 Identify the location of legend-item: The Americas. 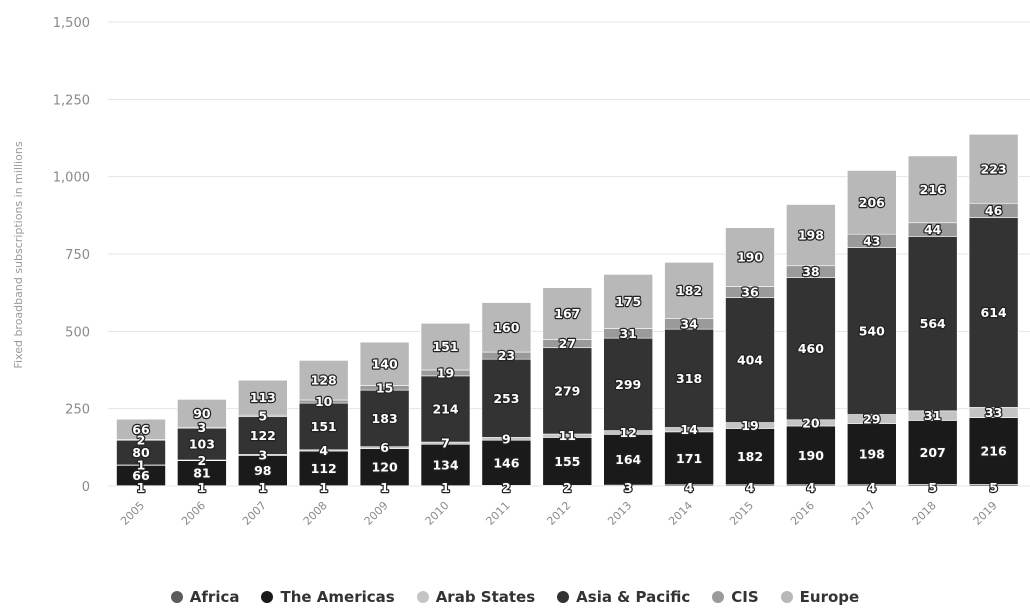
(328, 597).